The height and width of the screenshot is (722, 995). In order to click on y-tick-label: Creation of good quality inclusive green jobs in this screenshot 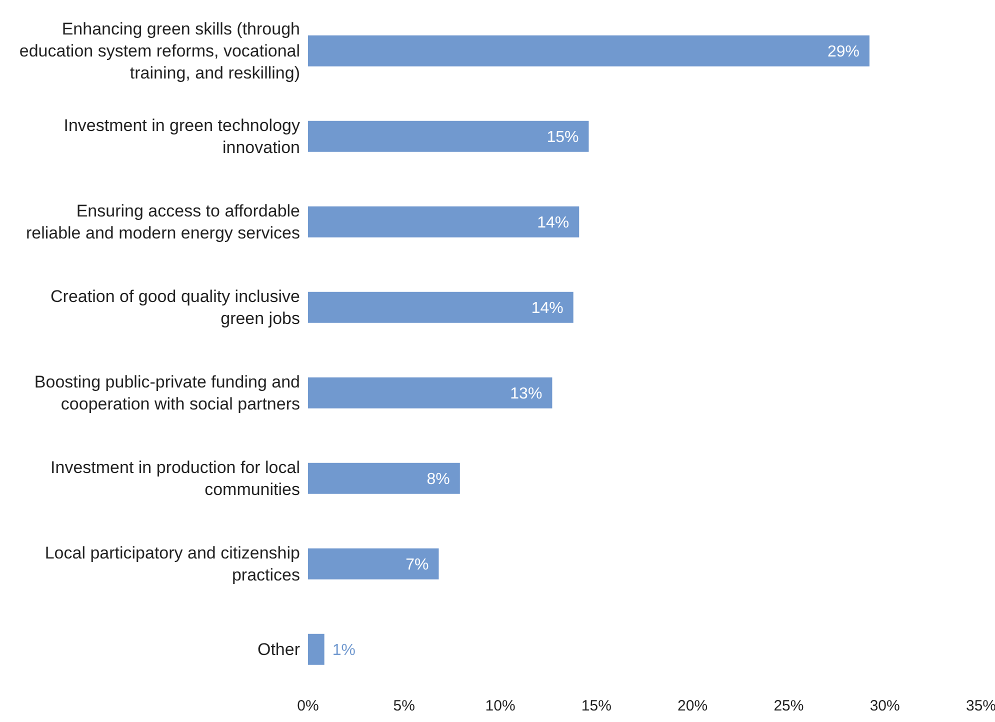, I will do `click(175, 307)`.